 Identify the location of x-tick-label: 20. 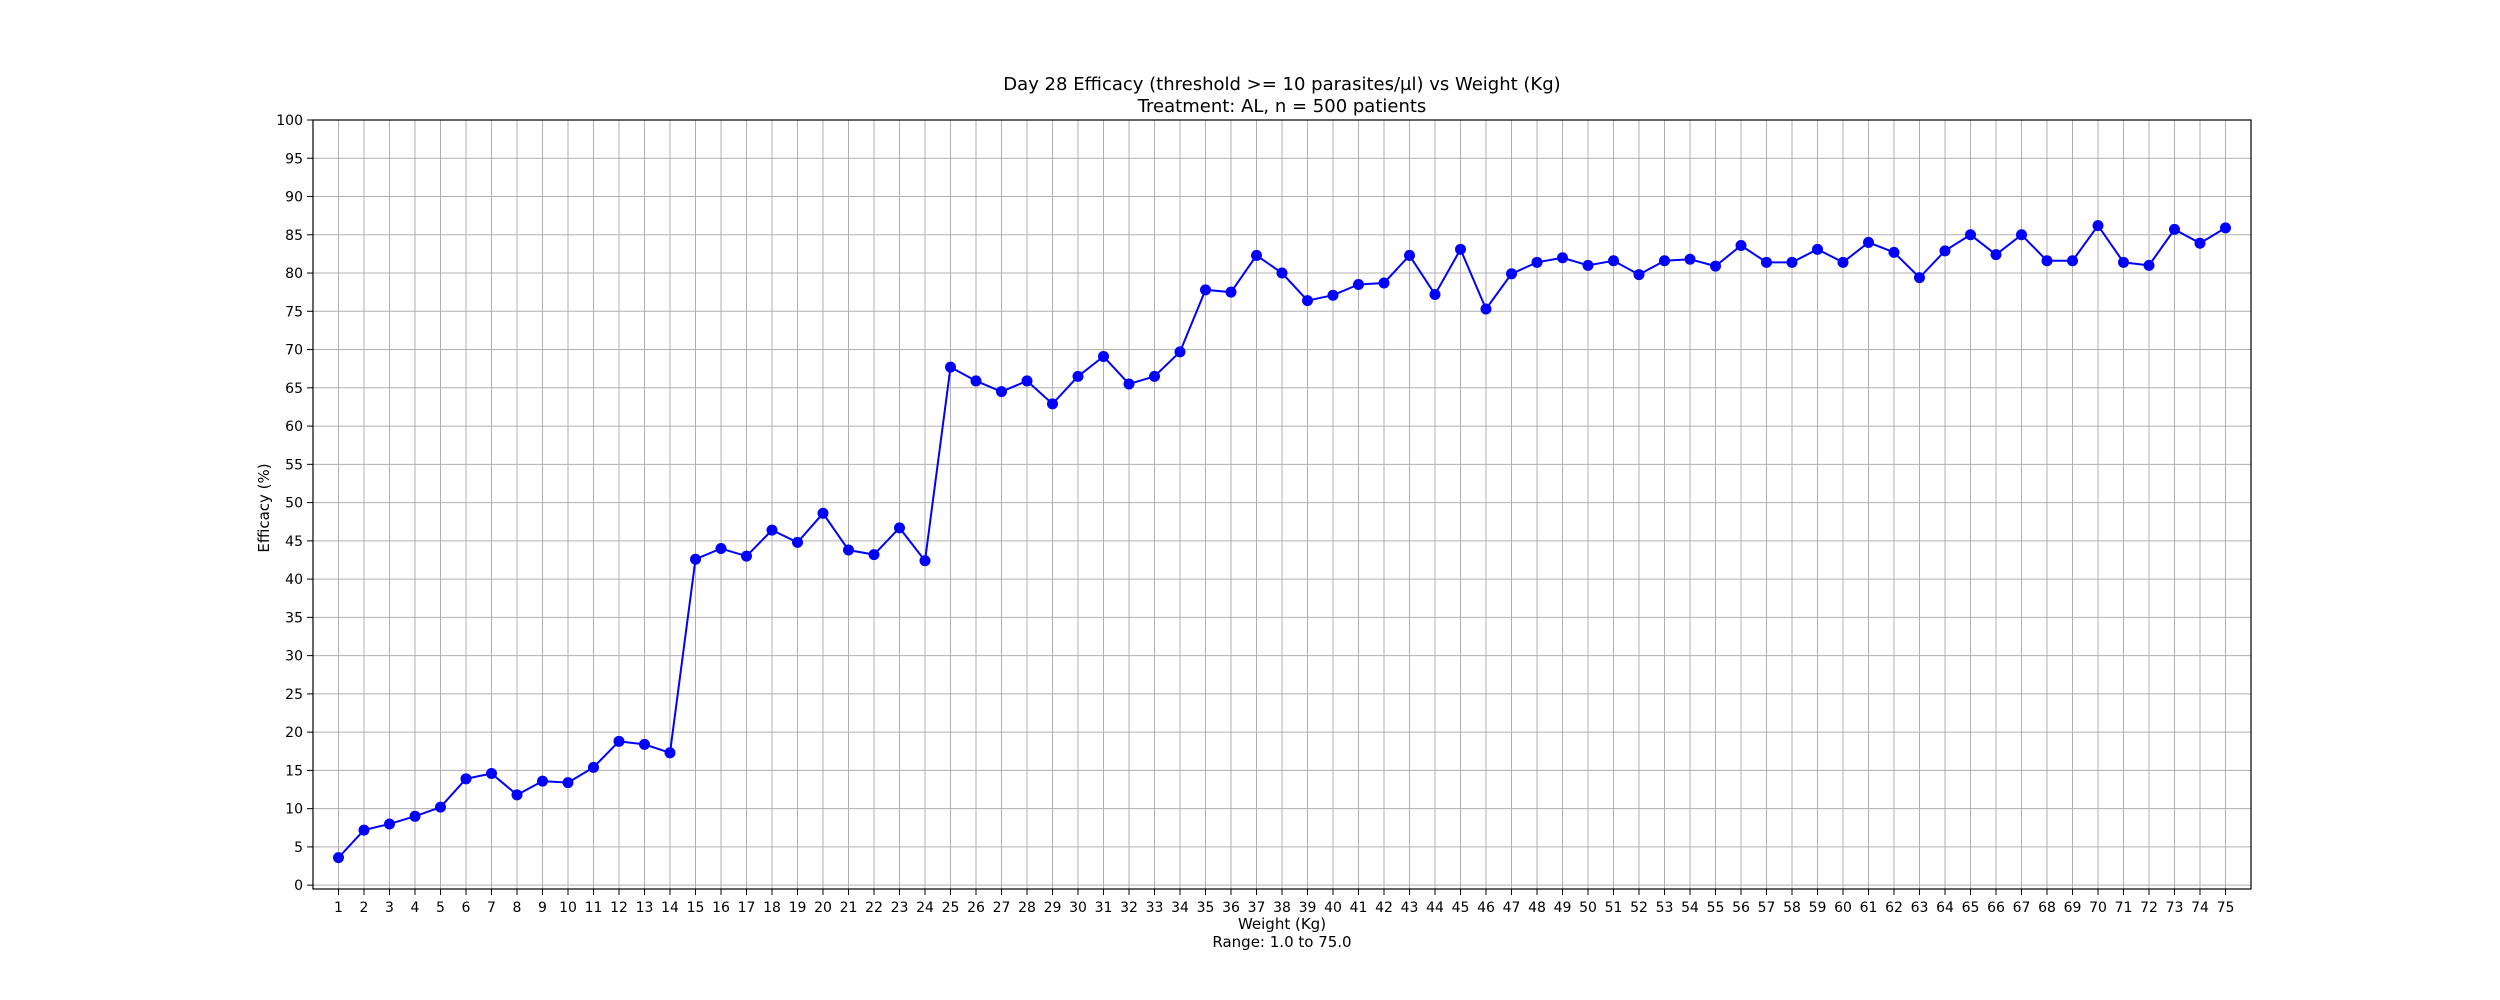
(823, 908).